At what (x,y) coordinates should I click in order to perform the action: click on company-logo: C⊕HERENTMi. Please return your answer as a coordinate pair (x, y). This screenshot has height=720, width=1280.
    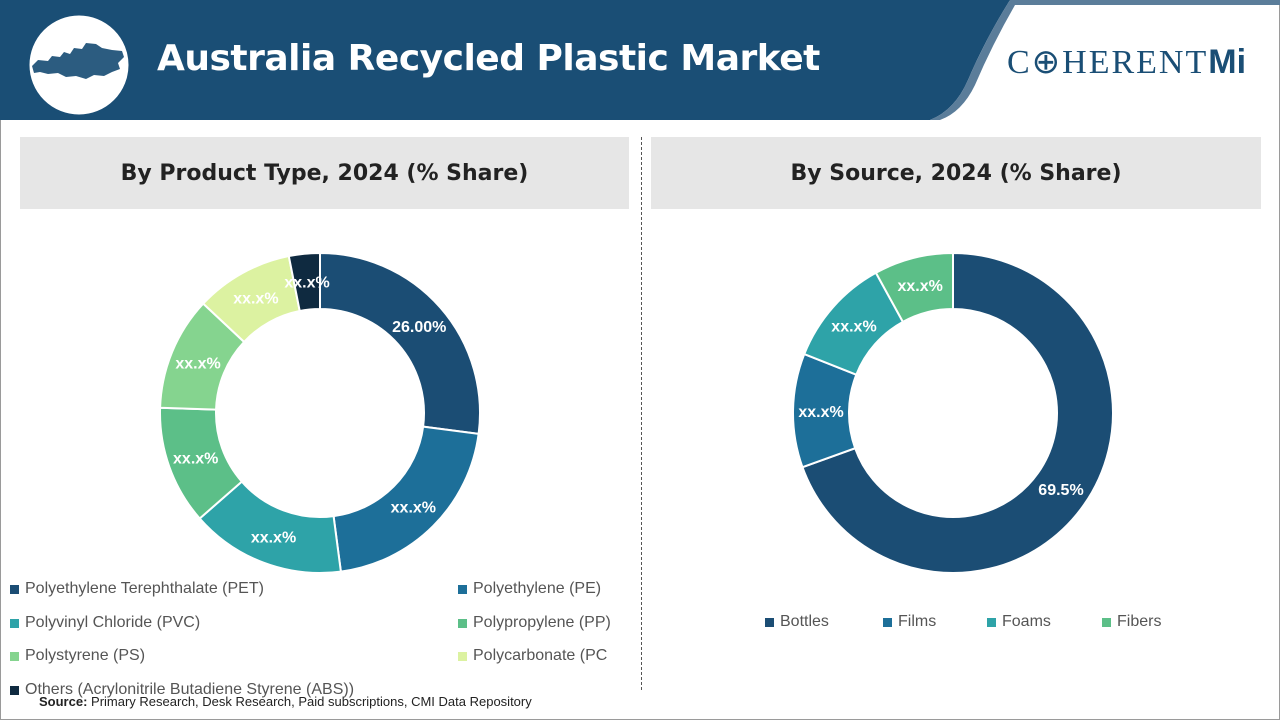
    Looking at the image, I should click on (1126, 62).